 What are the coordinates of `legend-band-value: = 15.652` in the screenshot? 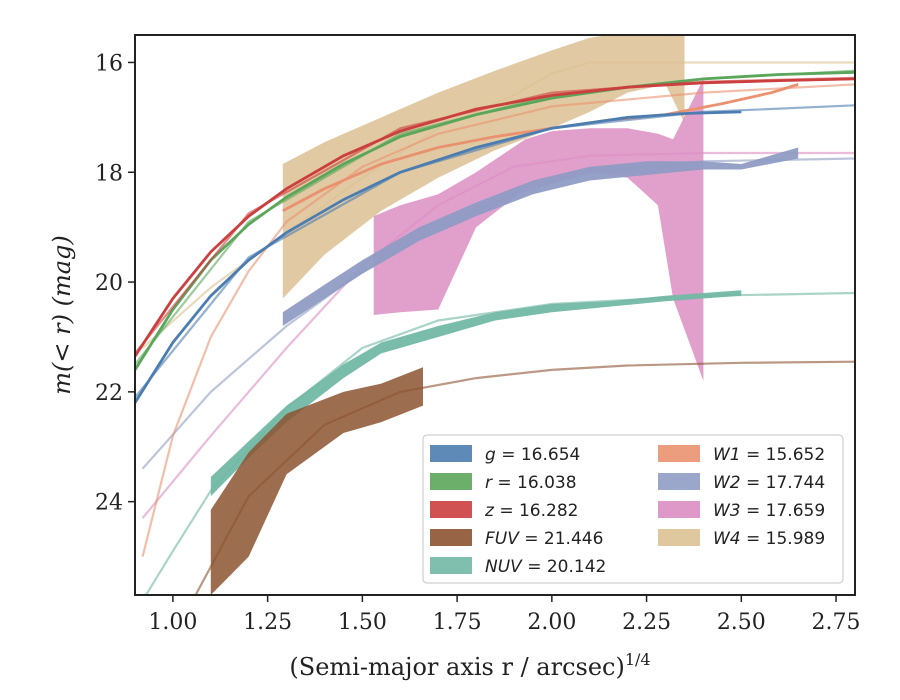 It's located at (783, 455).